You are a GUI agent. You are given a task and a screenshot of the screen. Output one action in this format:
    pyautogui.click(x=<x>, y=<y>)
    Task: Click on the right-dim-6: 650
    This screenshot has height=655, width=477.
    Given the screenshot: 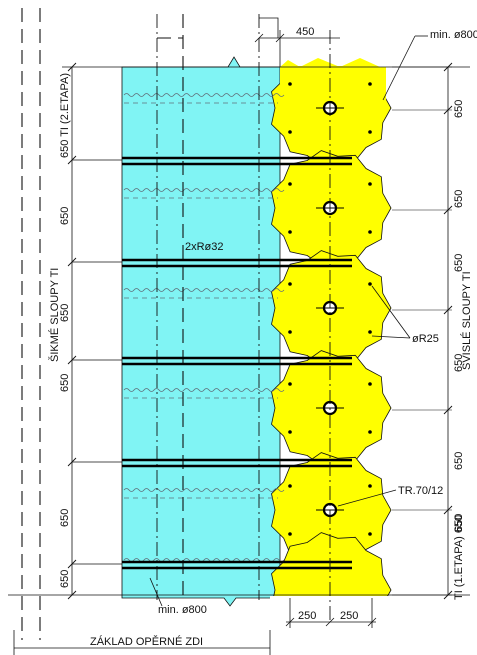 What is the action you would take?
    pyautogui.click(x=459, y=523)
    